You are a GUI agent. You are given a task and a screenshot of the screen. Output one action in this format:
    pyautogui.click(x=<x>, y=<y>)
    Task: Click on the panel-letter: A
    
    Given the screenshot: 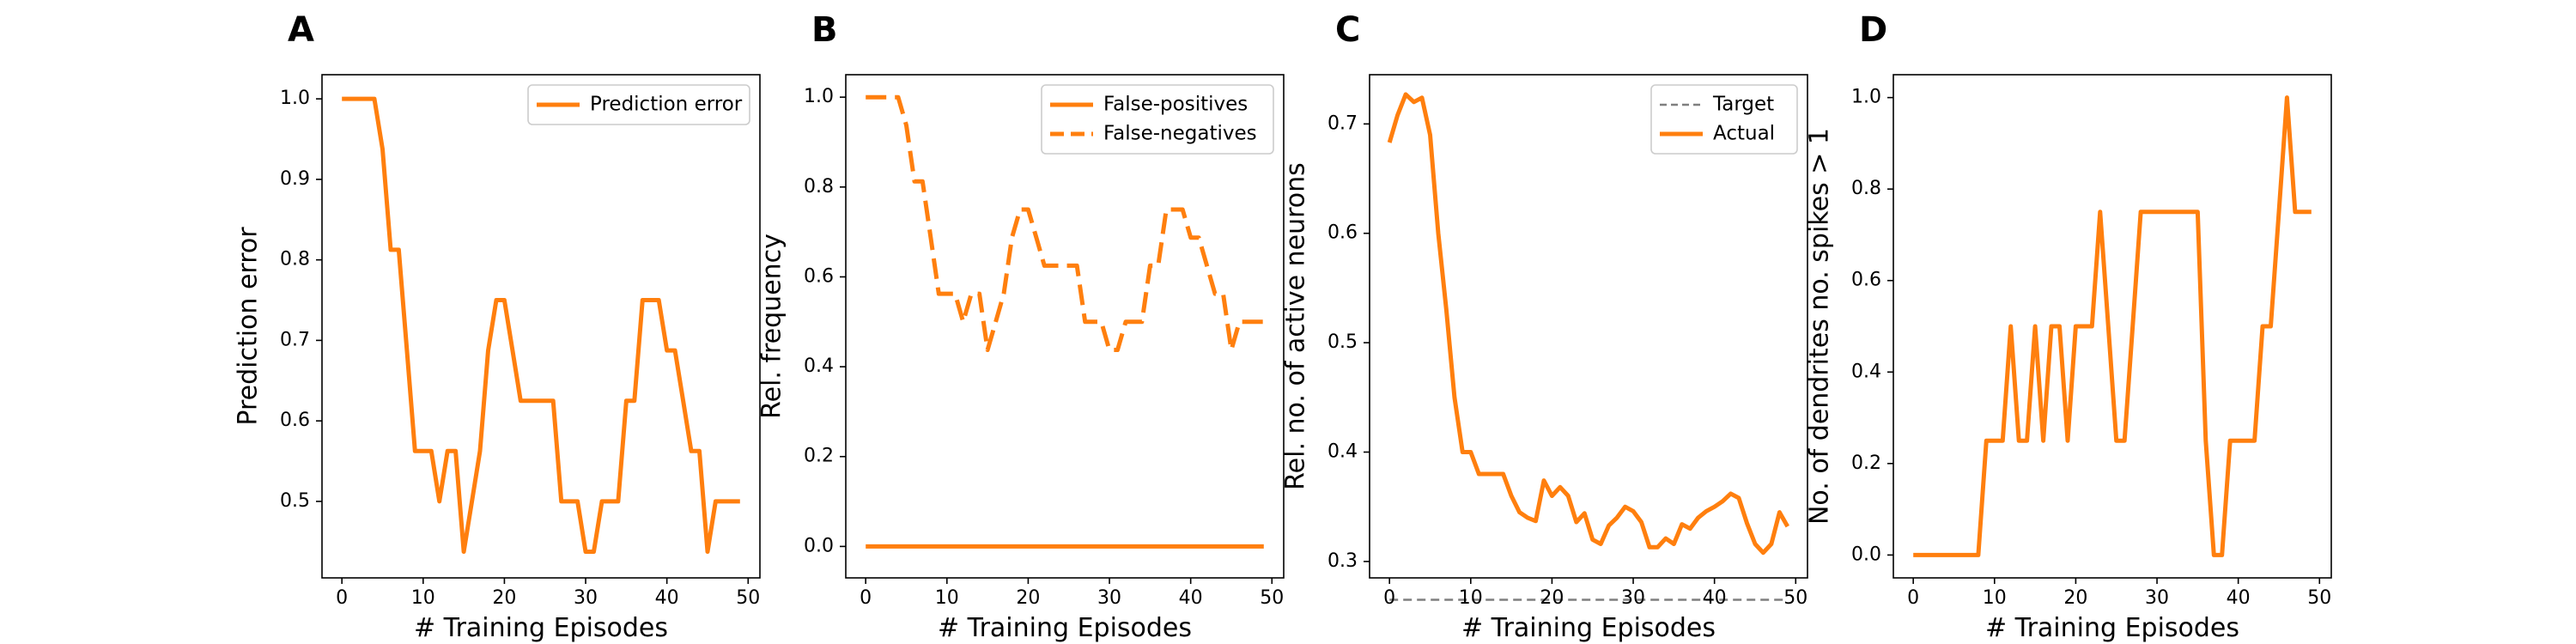 What is the action you would take?
    pyautogui.click(x=301, y=30)
    